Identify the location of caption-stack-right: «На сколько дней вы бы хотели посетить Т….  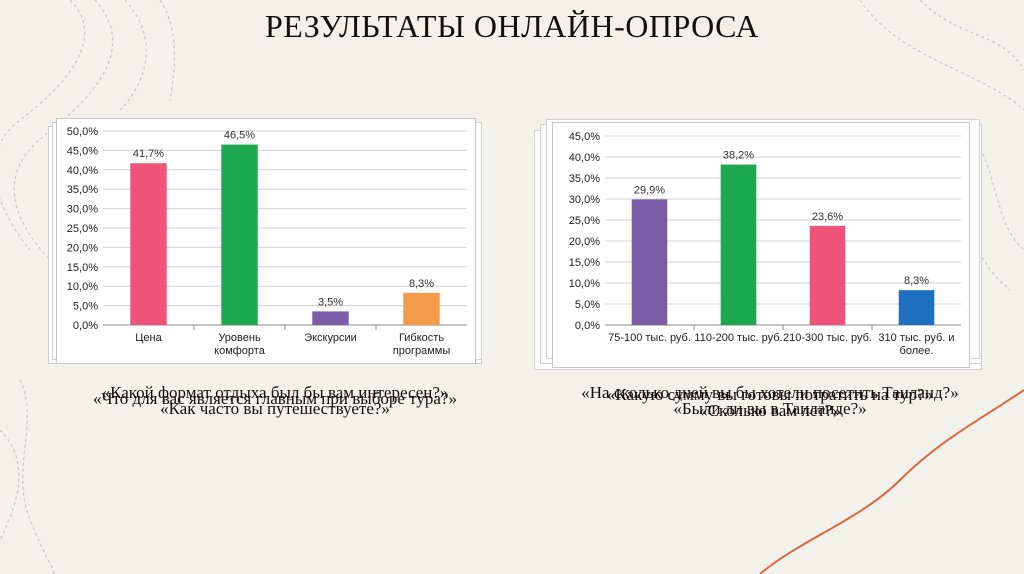
(770, 404).